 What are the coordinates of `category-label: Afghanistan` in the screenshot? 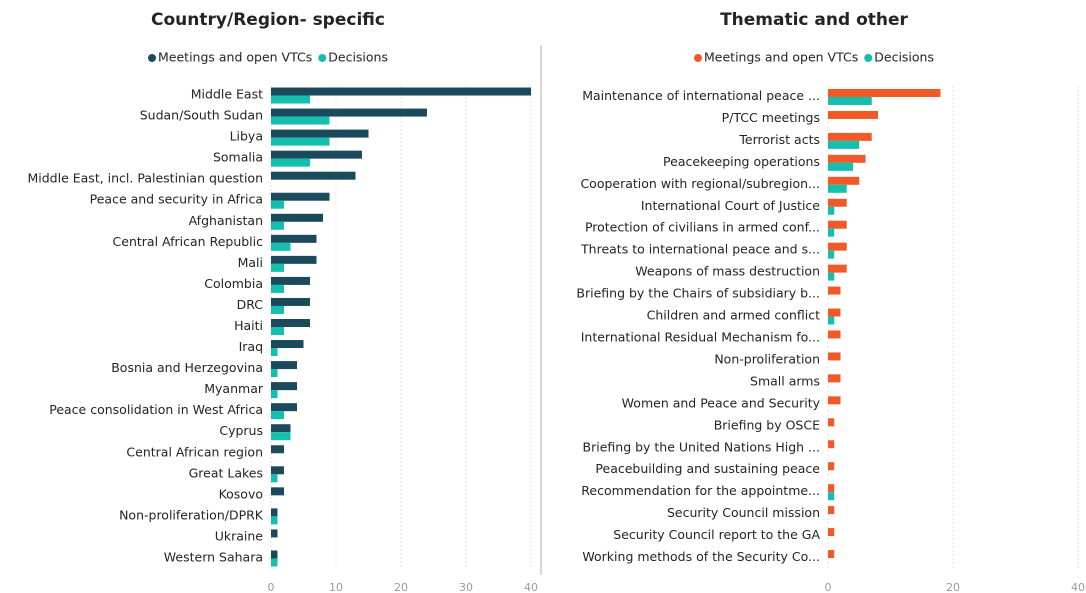 It's located at (226, 220).